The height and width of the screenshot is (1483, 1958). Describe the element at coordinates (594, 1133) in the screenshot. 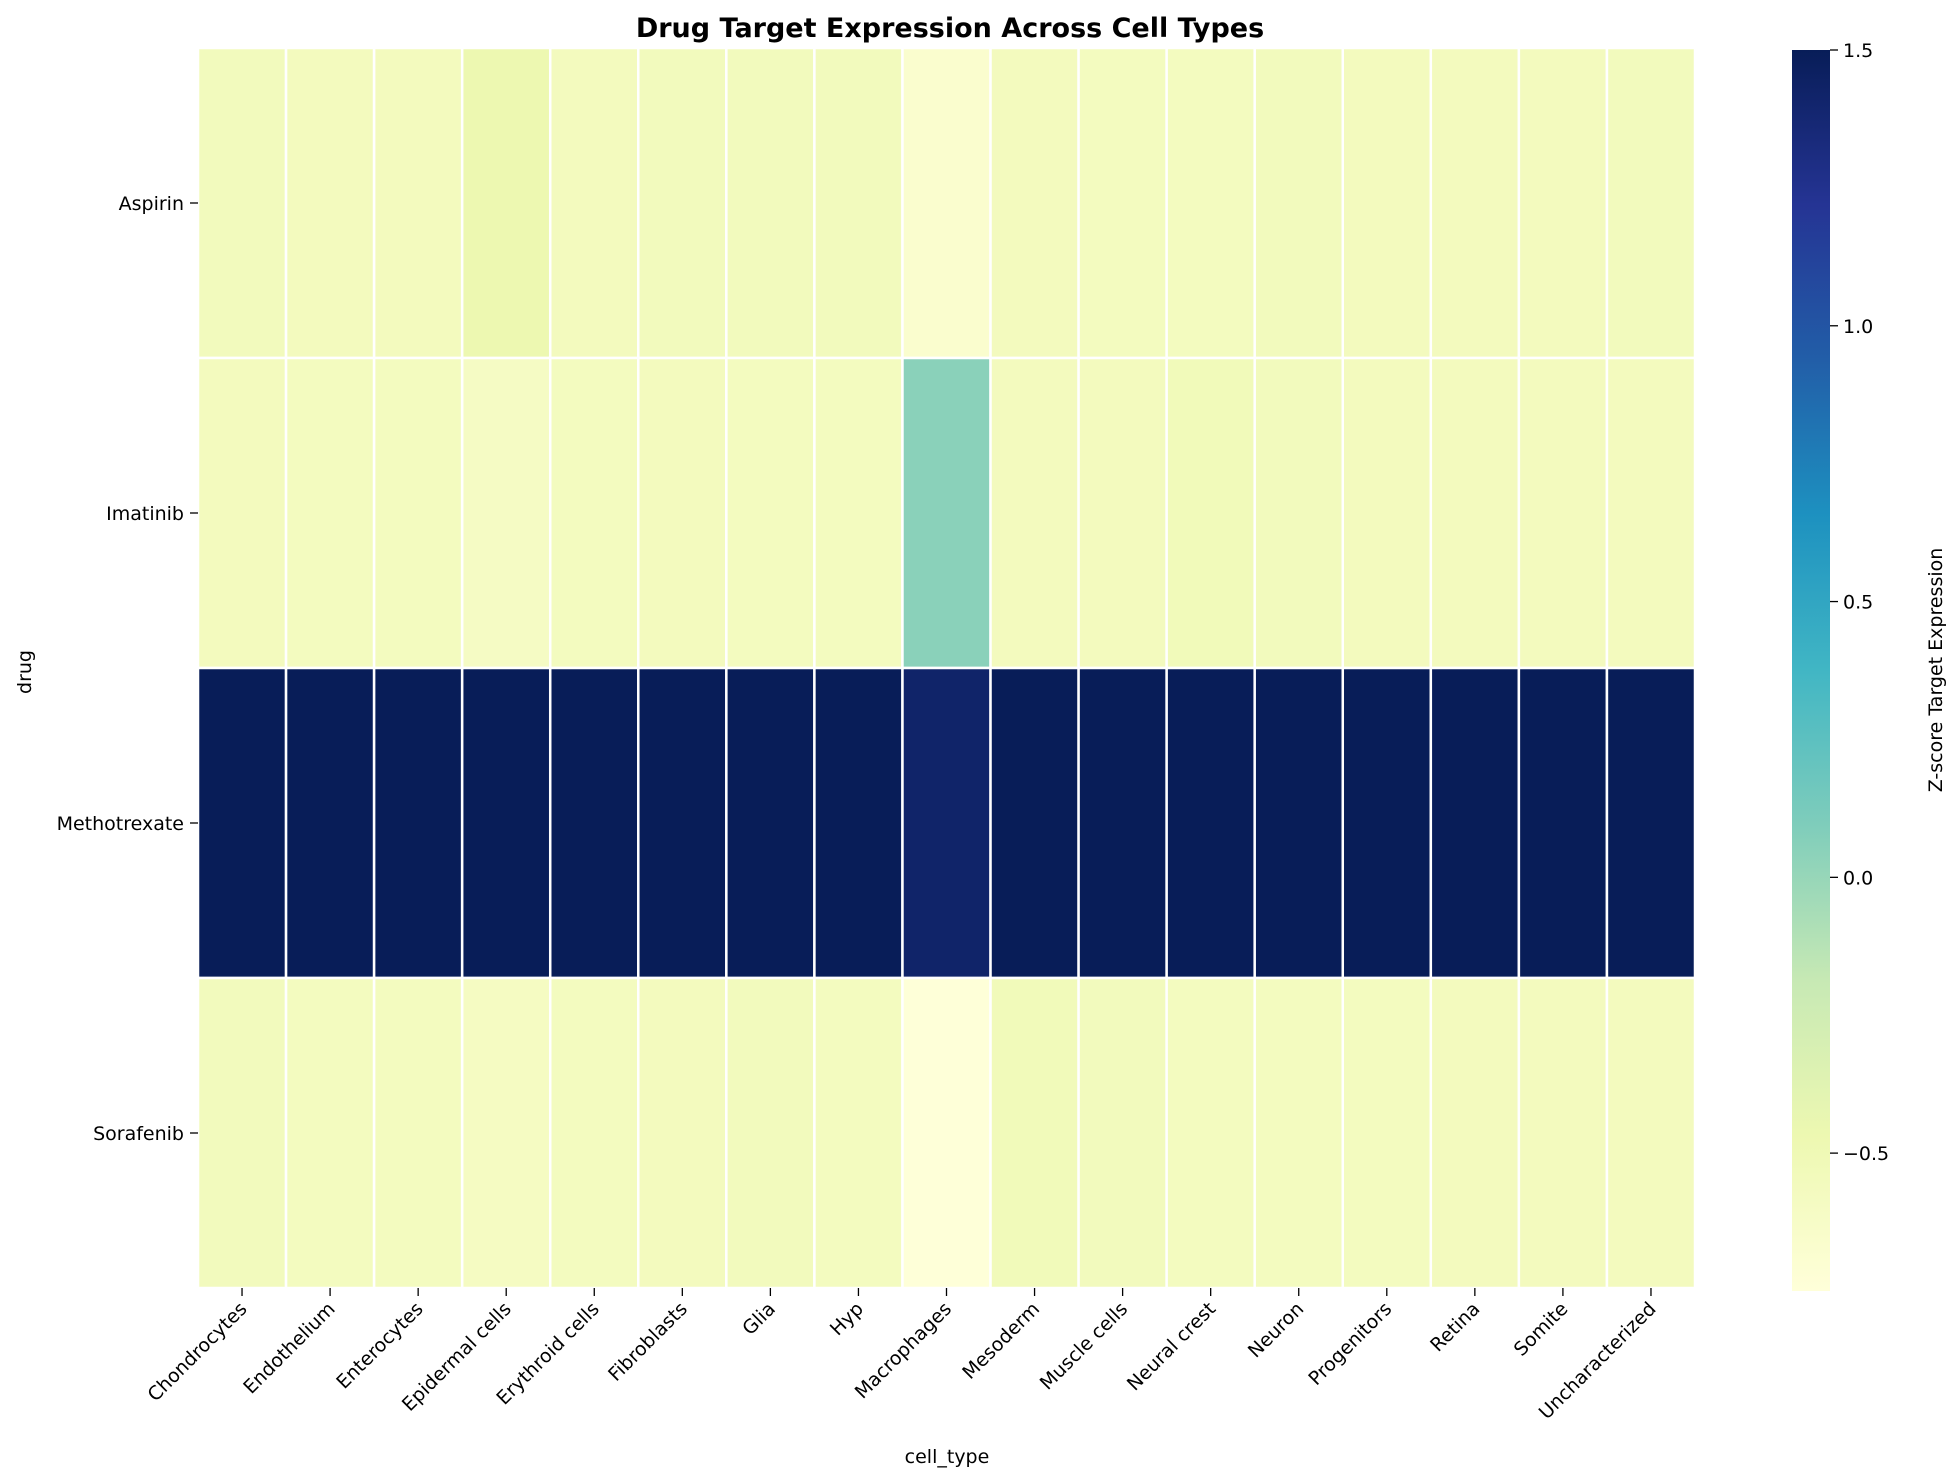

I see `heatmap-cell-sorafenib-erythroid-cells` at that location.